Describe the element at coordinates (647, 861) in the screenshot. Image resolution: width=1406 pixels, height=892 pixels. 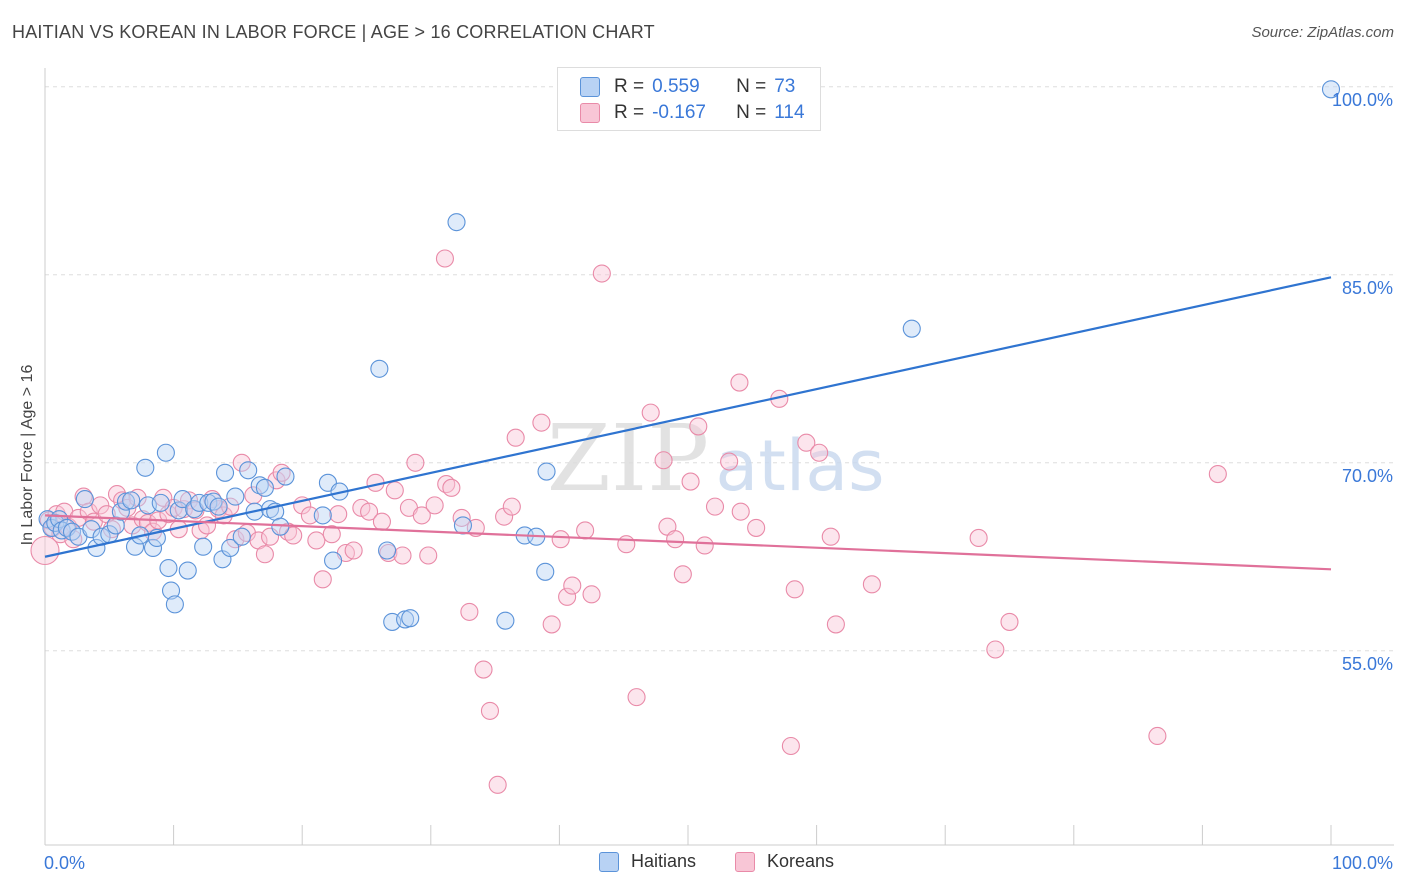
I see `legend-item-haitians: Haitians` at that location.